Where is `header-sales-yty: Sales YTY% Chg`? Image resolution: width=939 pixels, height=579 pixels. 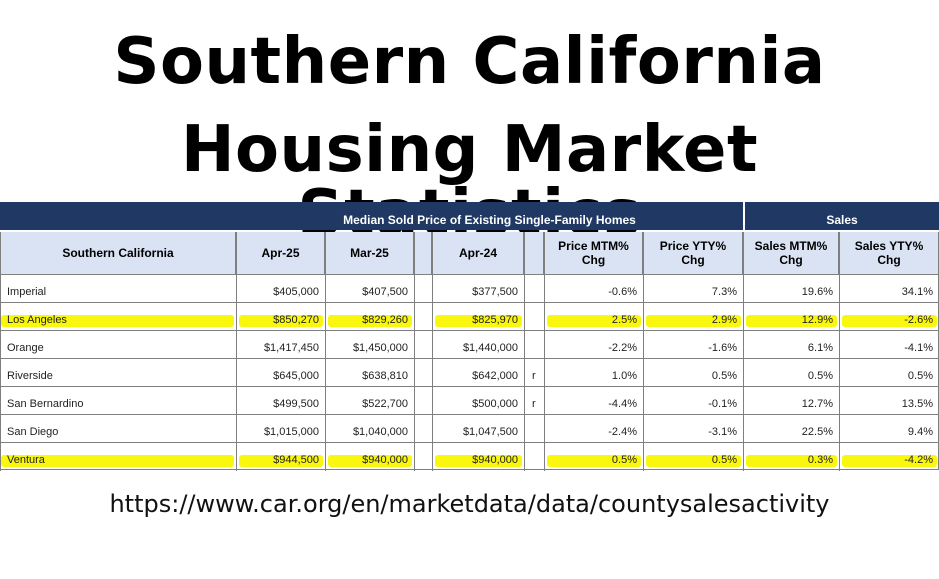 header-sales-yty: Sales YTY% Chg is located at coordinates (889, 253).